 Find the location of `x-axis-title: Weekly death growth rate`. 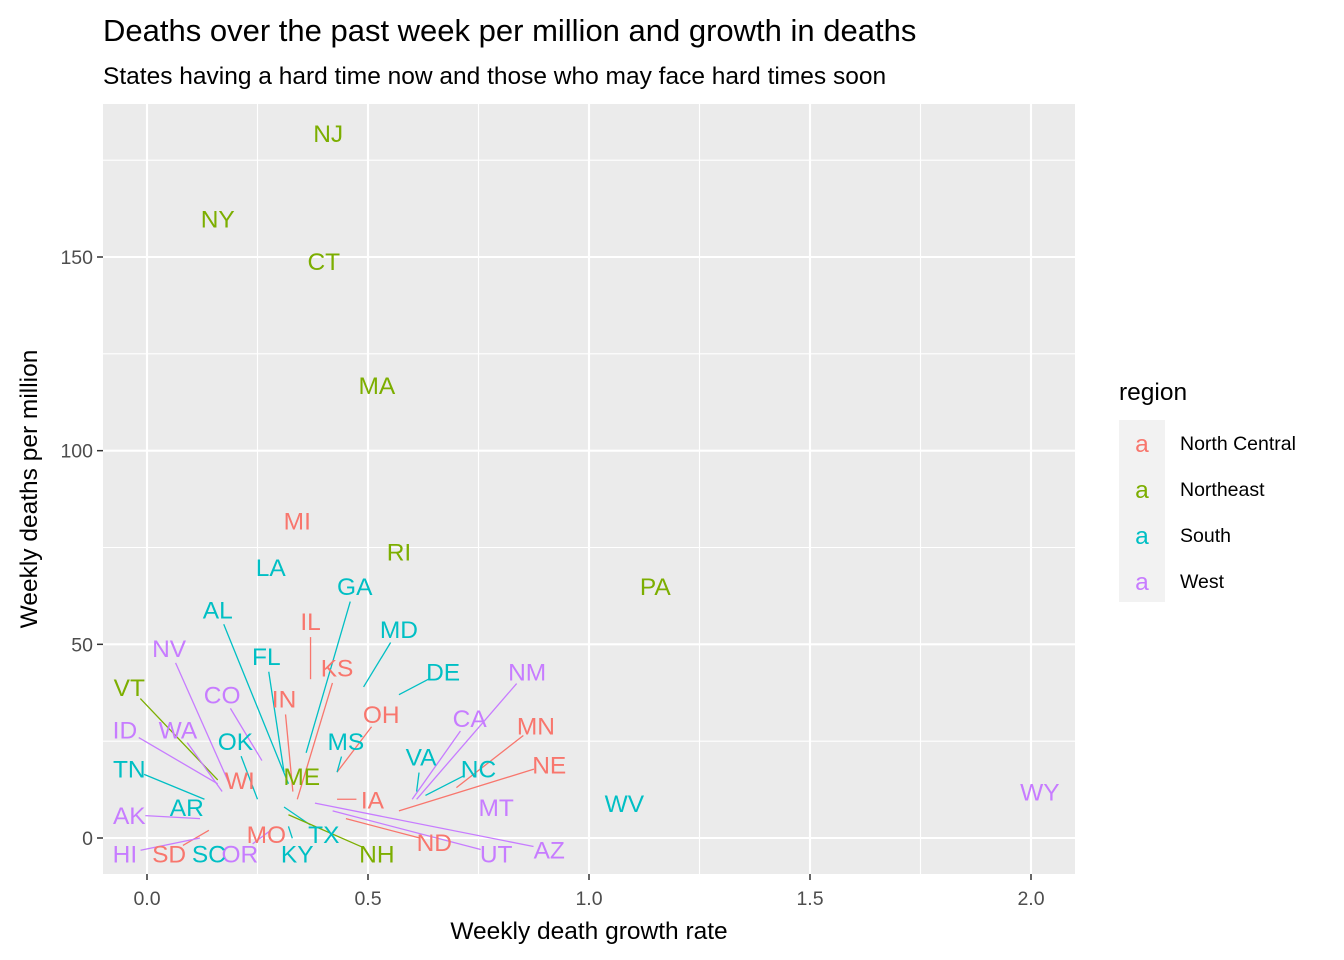

x-axis-title: Weekly death growth rate is located at coordinates (588, 931).